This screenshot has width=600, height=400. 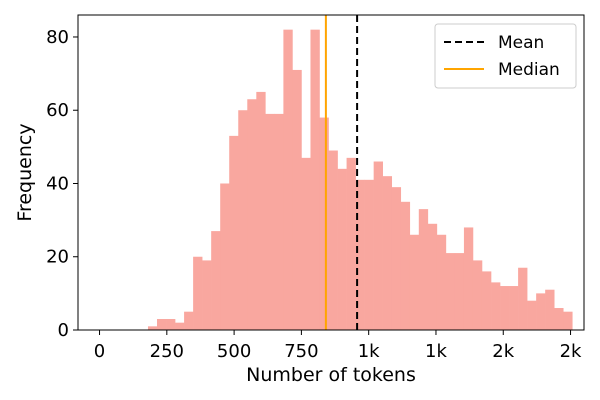 I want to click on y-axis-ticks: 0 20 40 60 80, so click(x=62, y=184).